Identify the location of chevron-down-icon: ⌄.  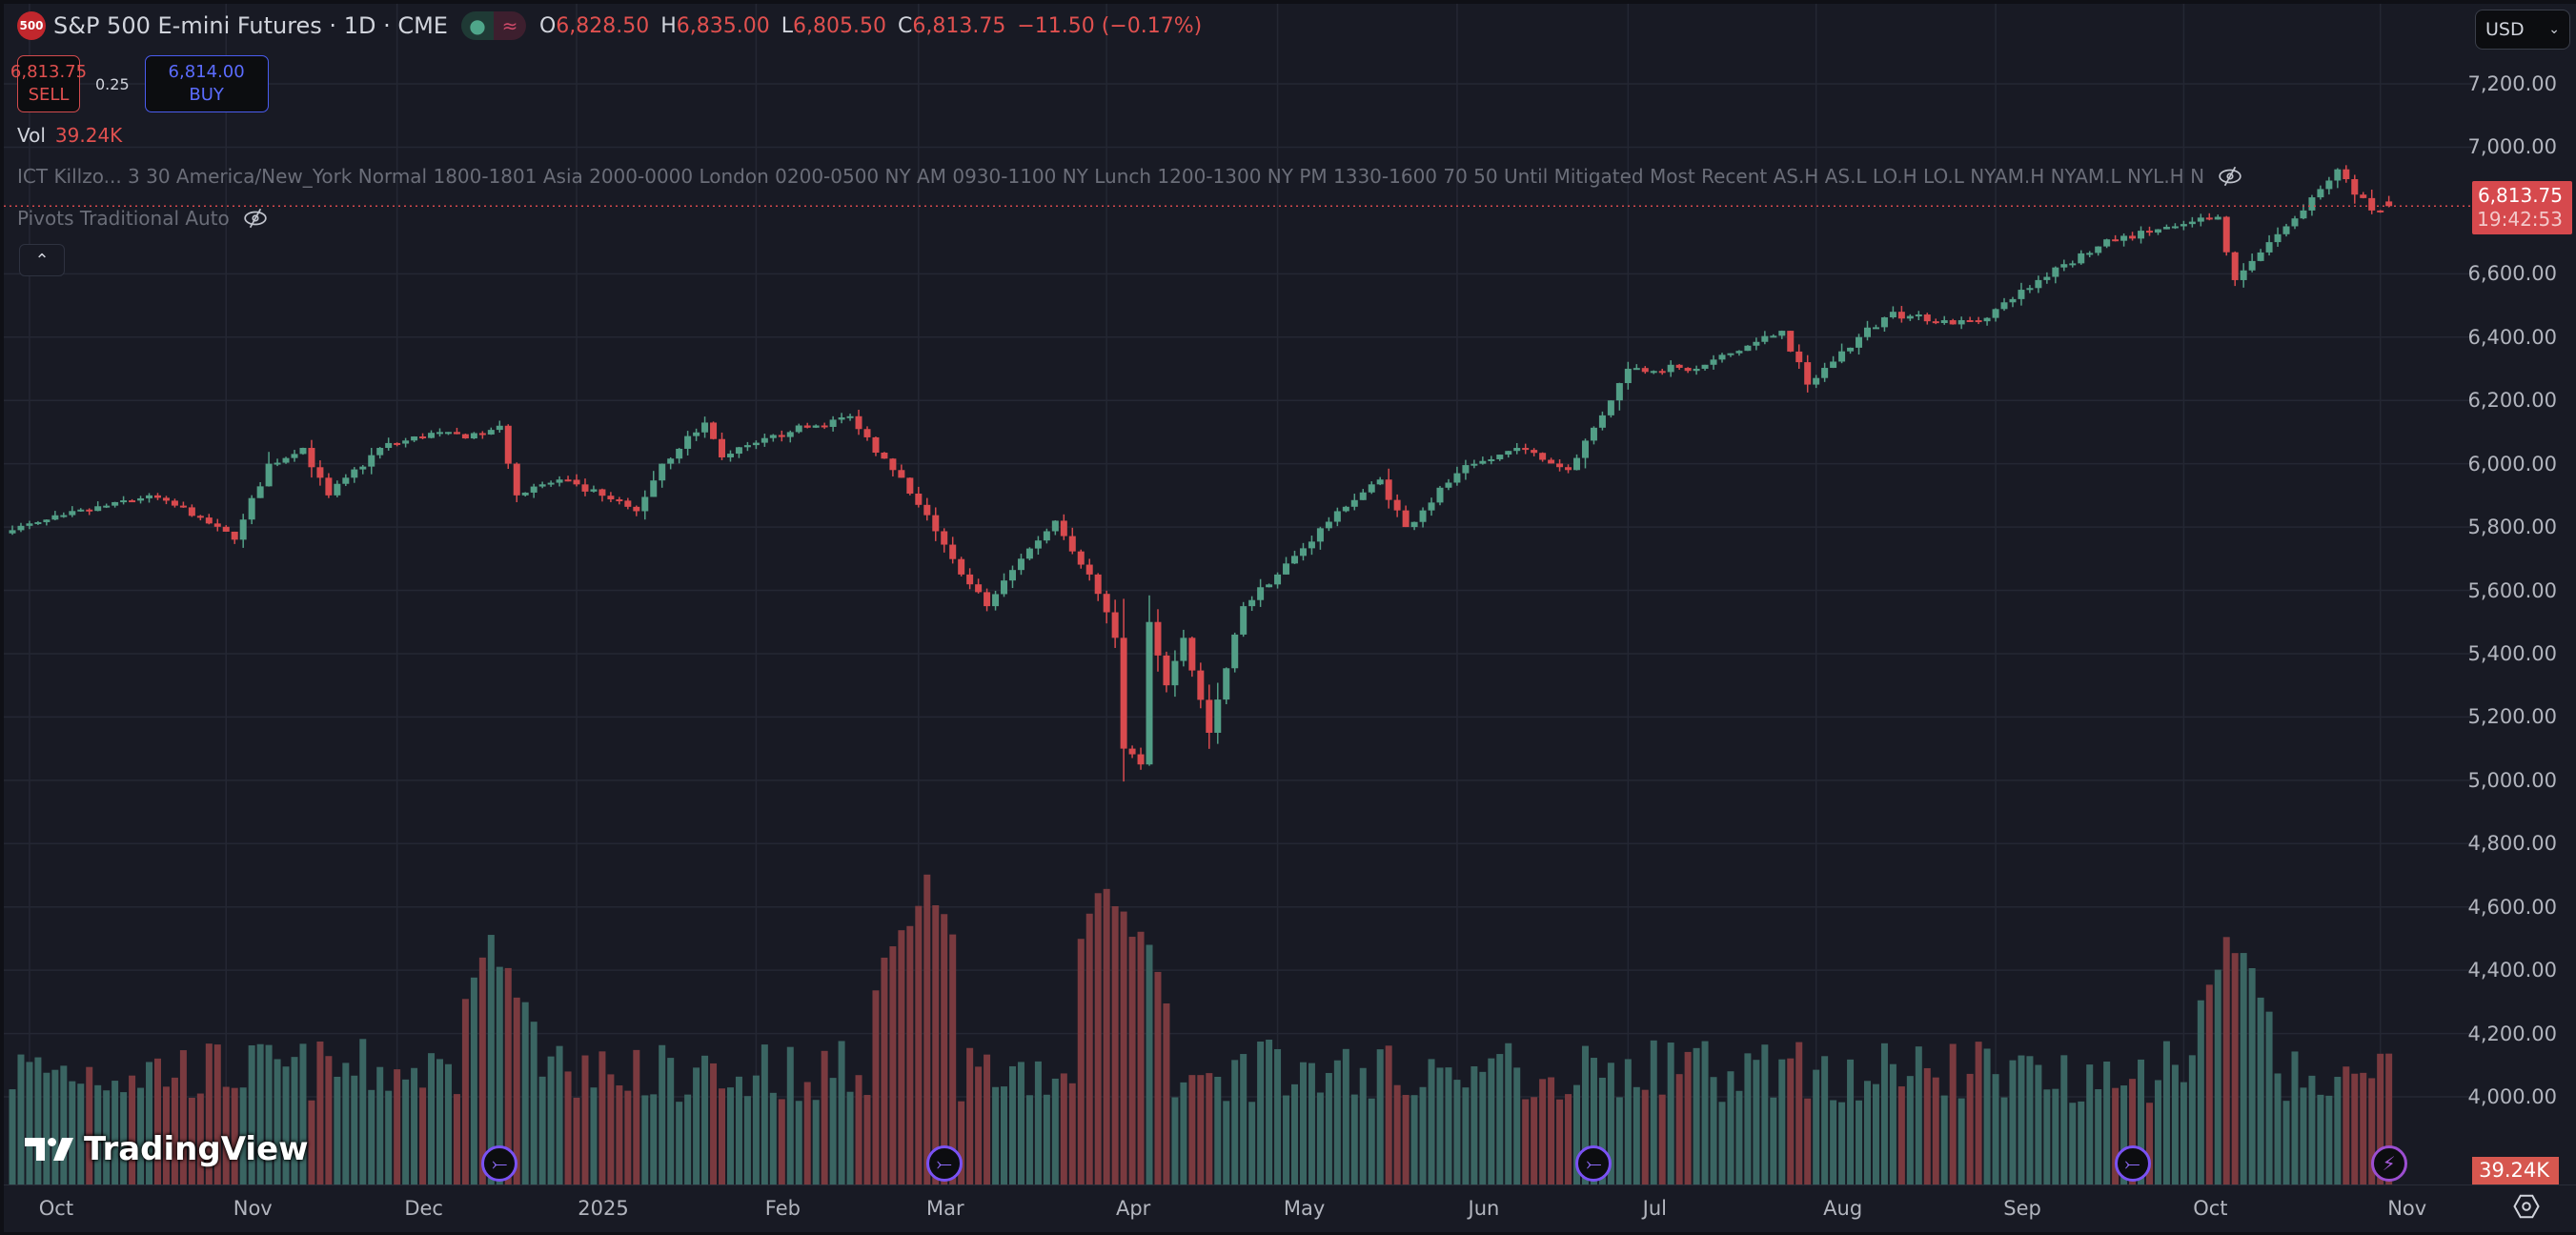
(2554, 29).